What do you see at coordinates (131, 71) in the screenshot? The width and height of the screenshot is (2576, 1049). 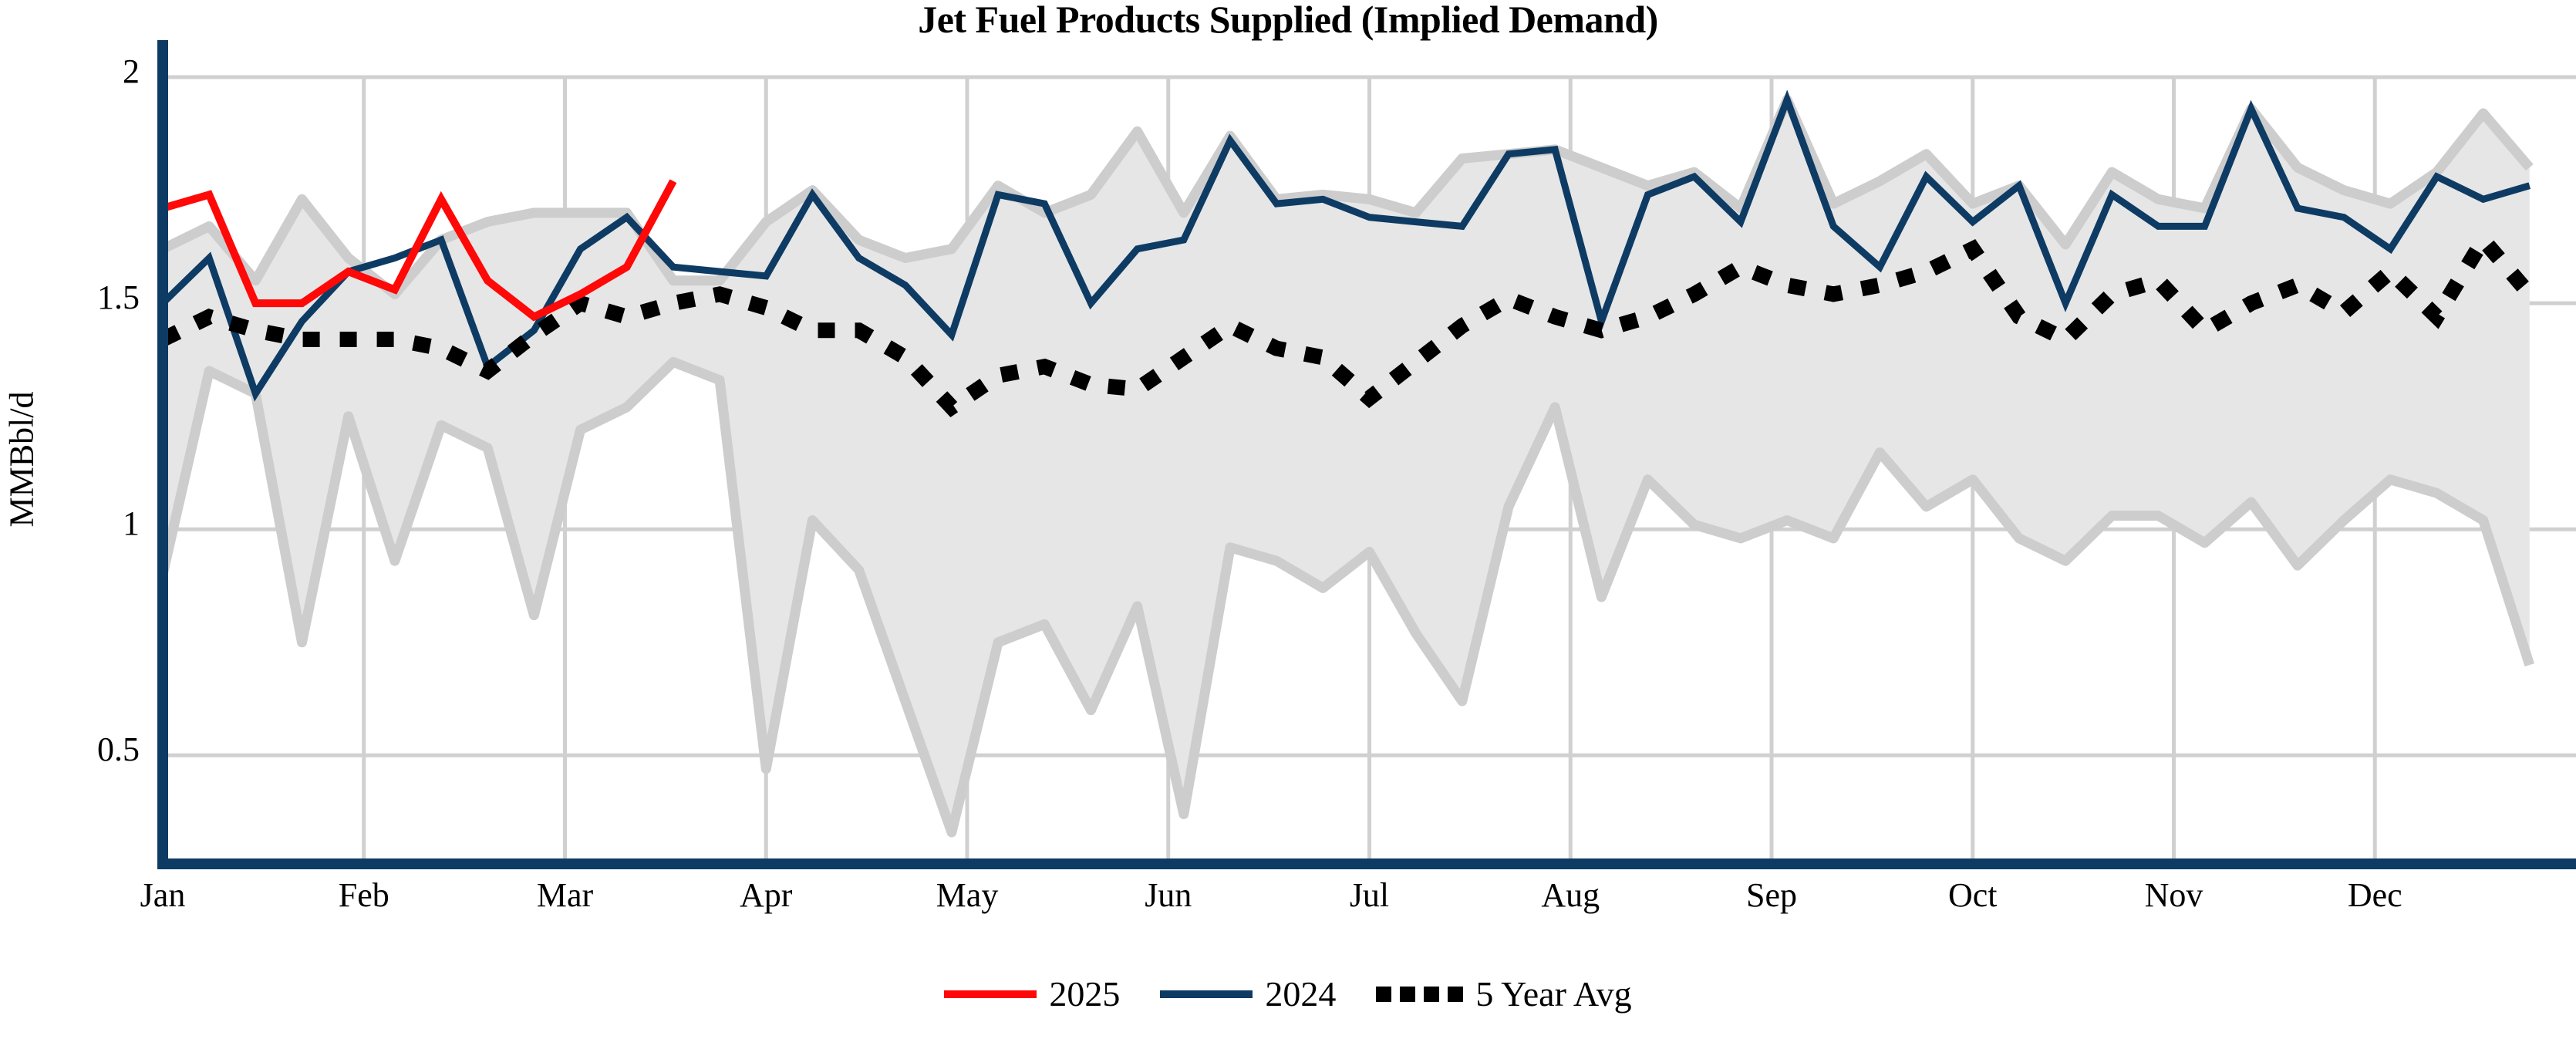 I see `y-tick-2: 2` at bounding box center [131, 71].